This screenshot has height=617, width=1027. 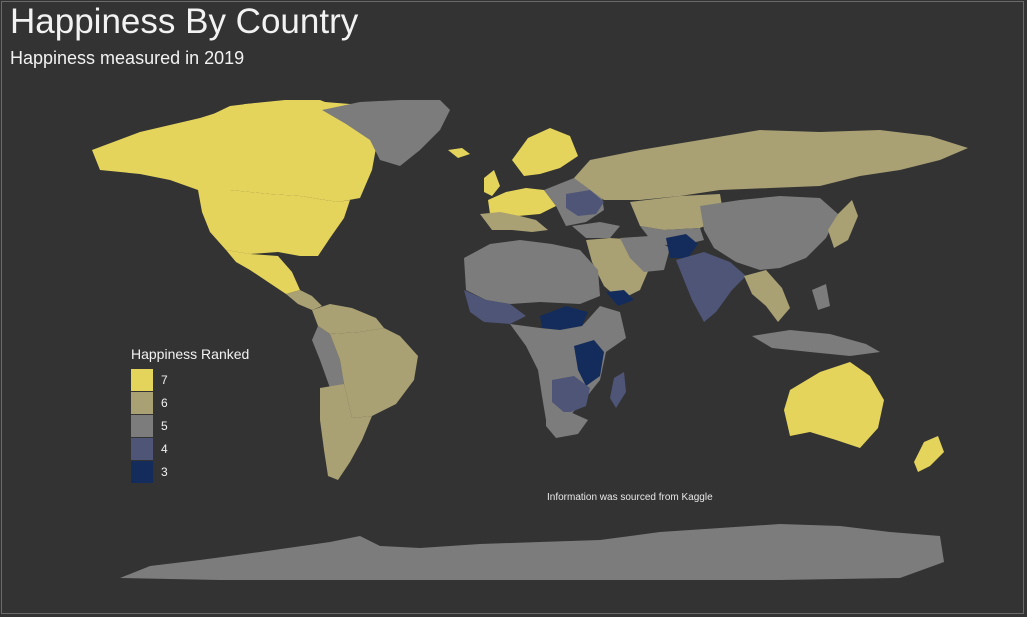 I want to click on region-east-africa, so click(x=589, y=363).